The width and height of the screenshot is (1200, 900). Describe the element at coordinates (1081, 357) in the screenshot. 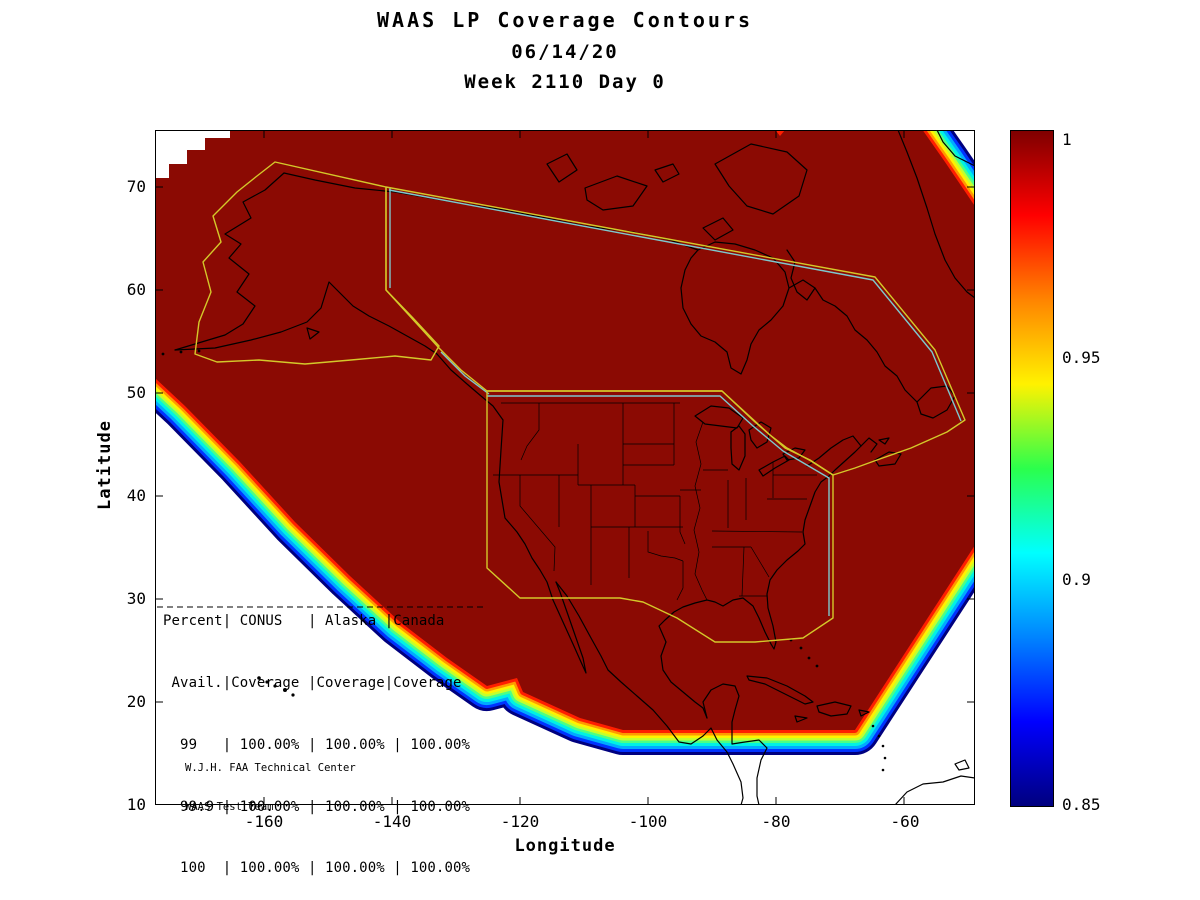

I see `colorbar-tick-label: 0.95` at that location.